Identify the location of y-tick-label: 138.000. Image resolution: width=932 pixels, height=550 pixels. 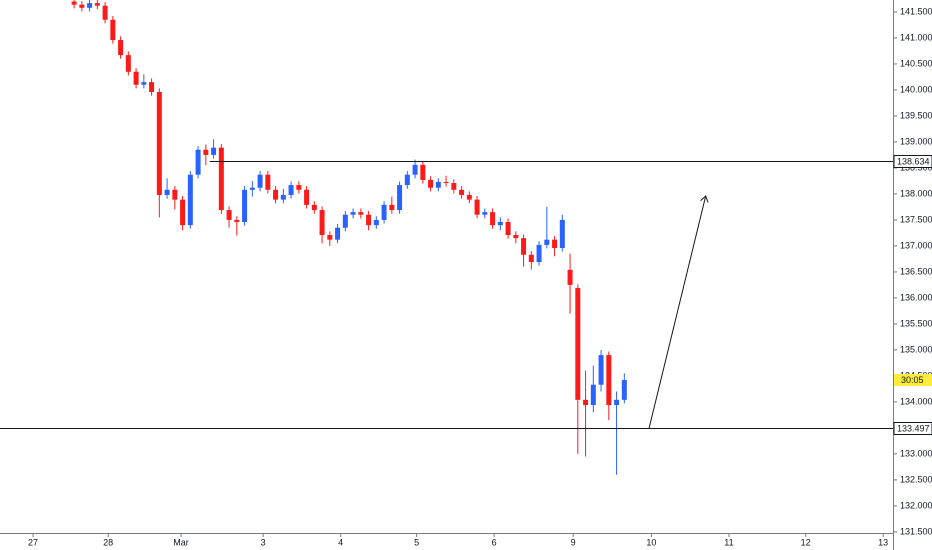
(916, 193).